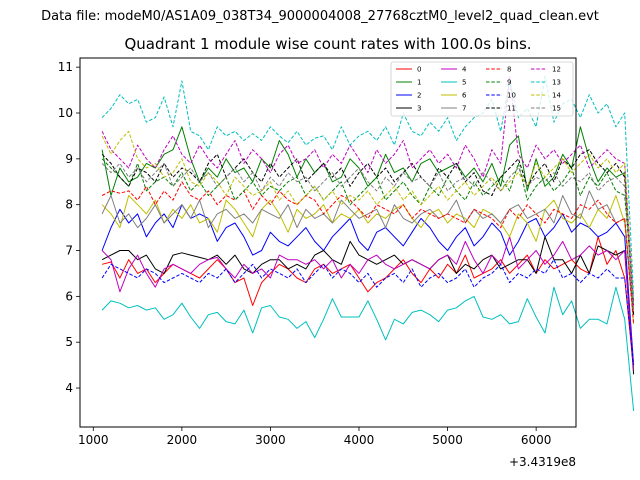  I want to click on legend-label: 12, so click(556, 70).